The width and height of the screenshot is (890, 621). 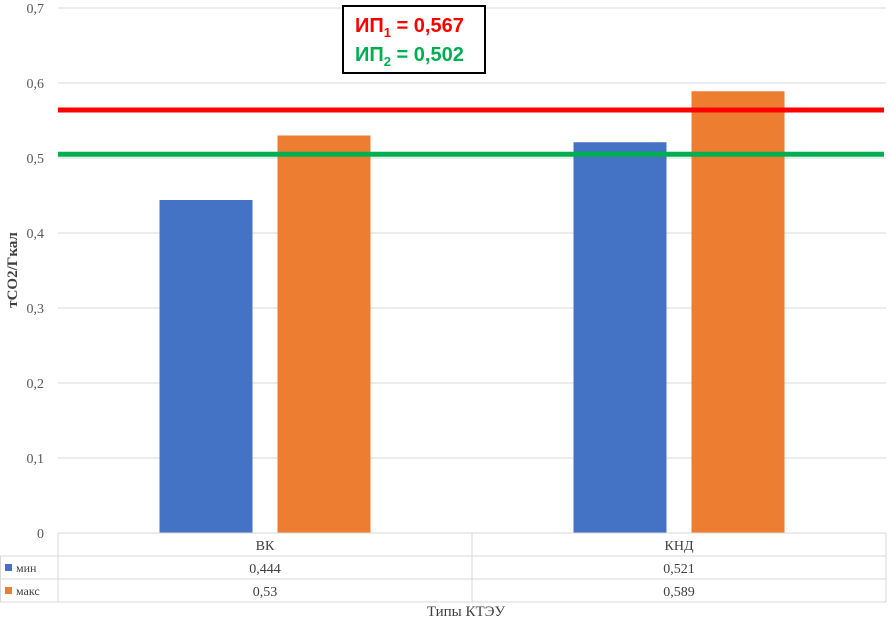 I want to click on legend-key-макс, so click(x=8, y=590).